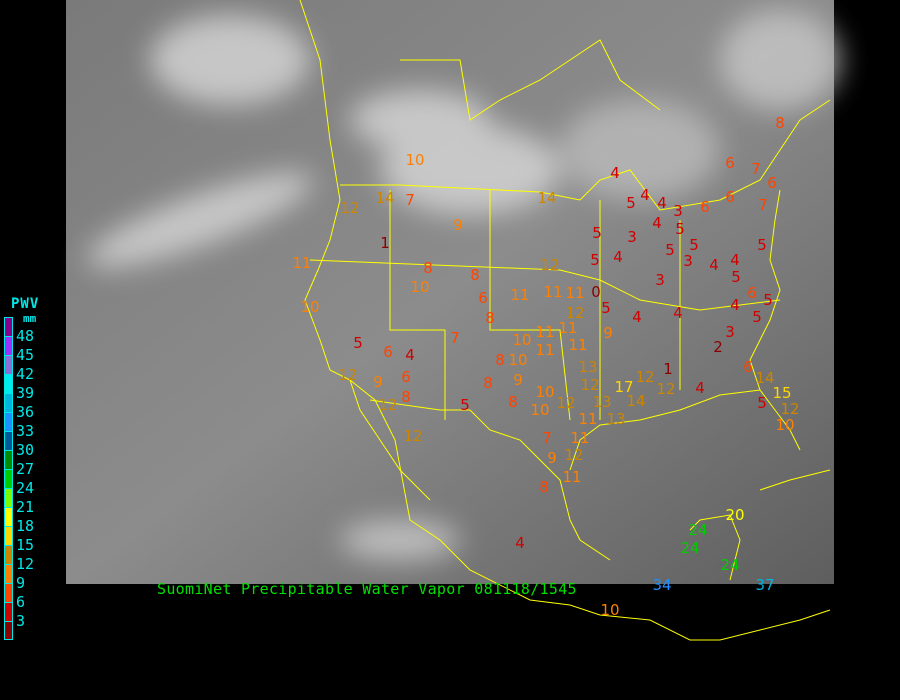 This screenshot has height=700, width=900. I want to click on station-pwv-value: 1, so click(668, 369).